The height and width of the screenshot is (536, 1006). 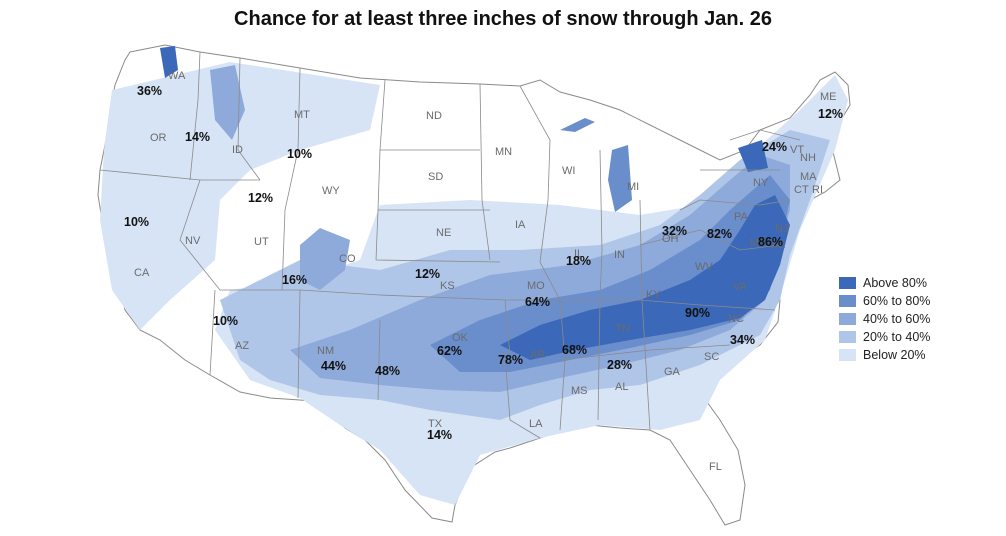 I want to click on state-label-wv: WV, so click(x=704, y=267).